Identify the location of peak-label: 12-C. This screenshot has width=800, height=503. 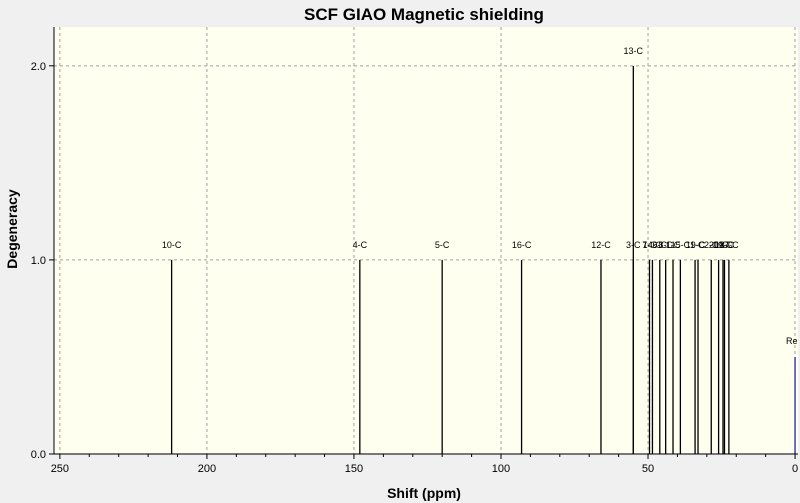
(601, 245).